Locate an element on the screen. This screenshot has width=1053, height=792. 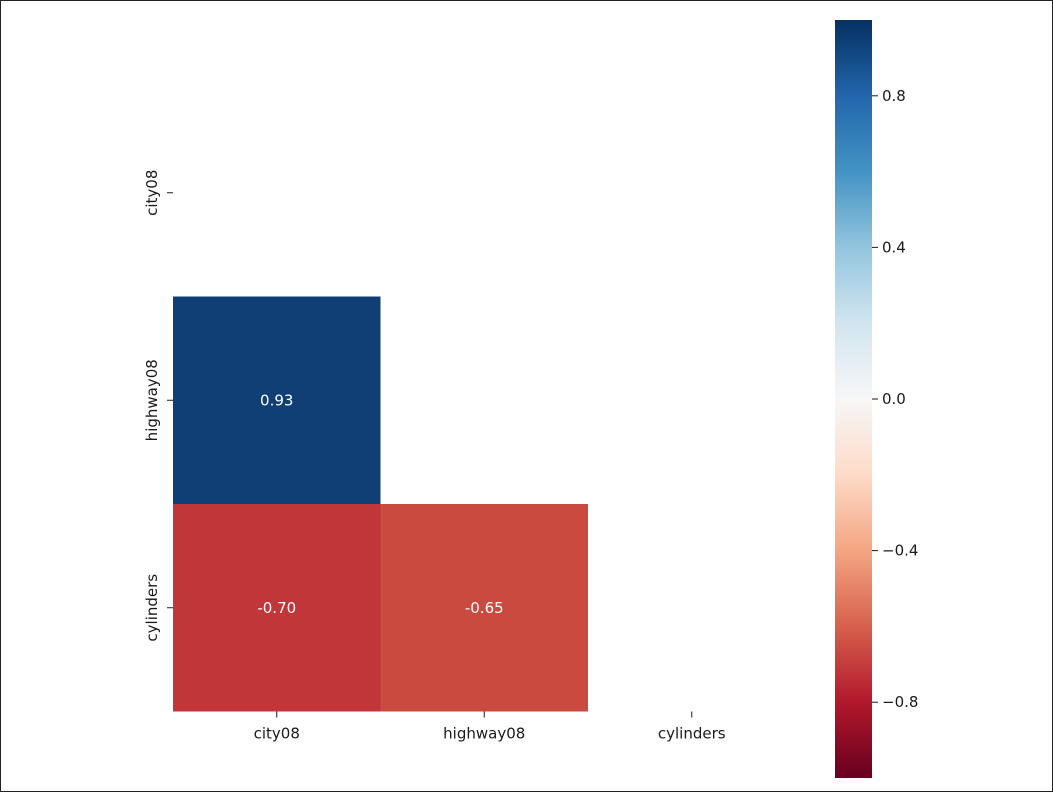
colorbar-tick-label: 0.8 is located at coordinates (894, 96).